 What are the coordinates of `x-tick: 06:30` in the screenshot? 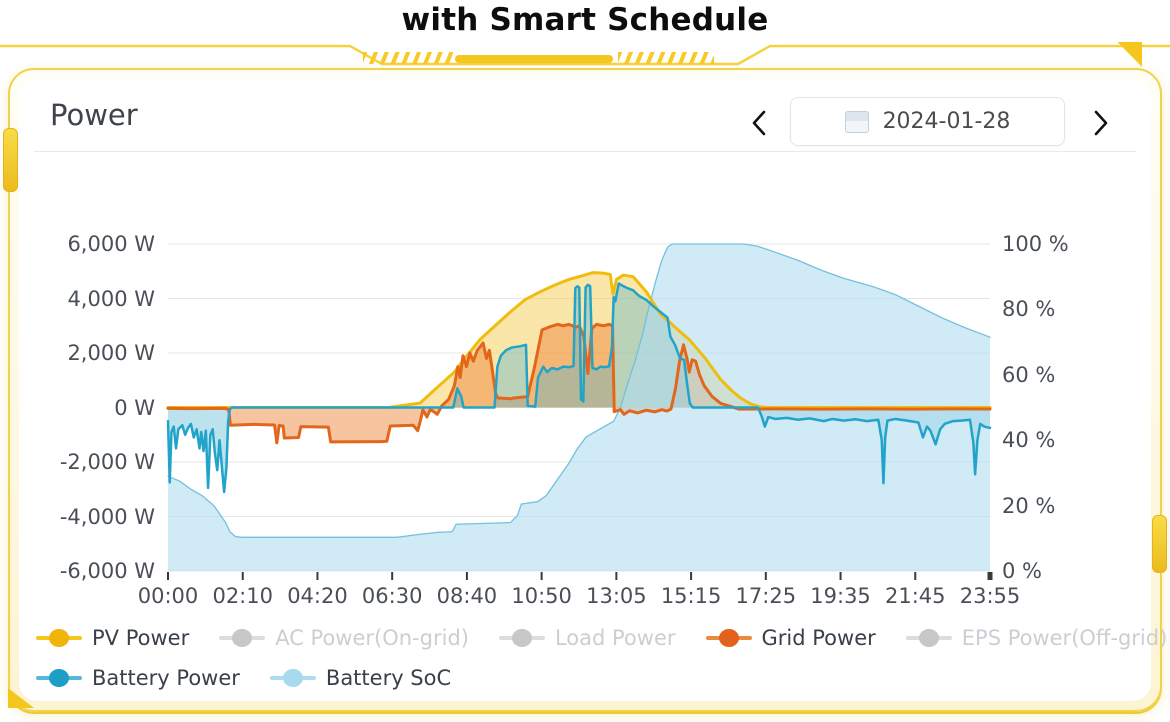 It's located at (392, 596).